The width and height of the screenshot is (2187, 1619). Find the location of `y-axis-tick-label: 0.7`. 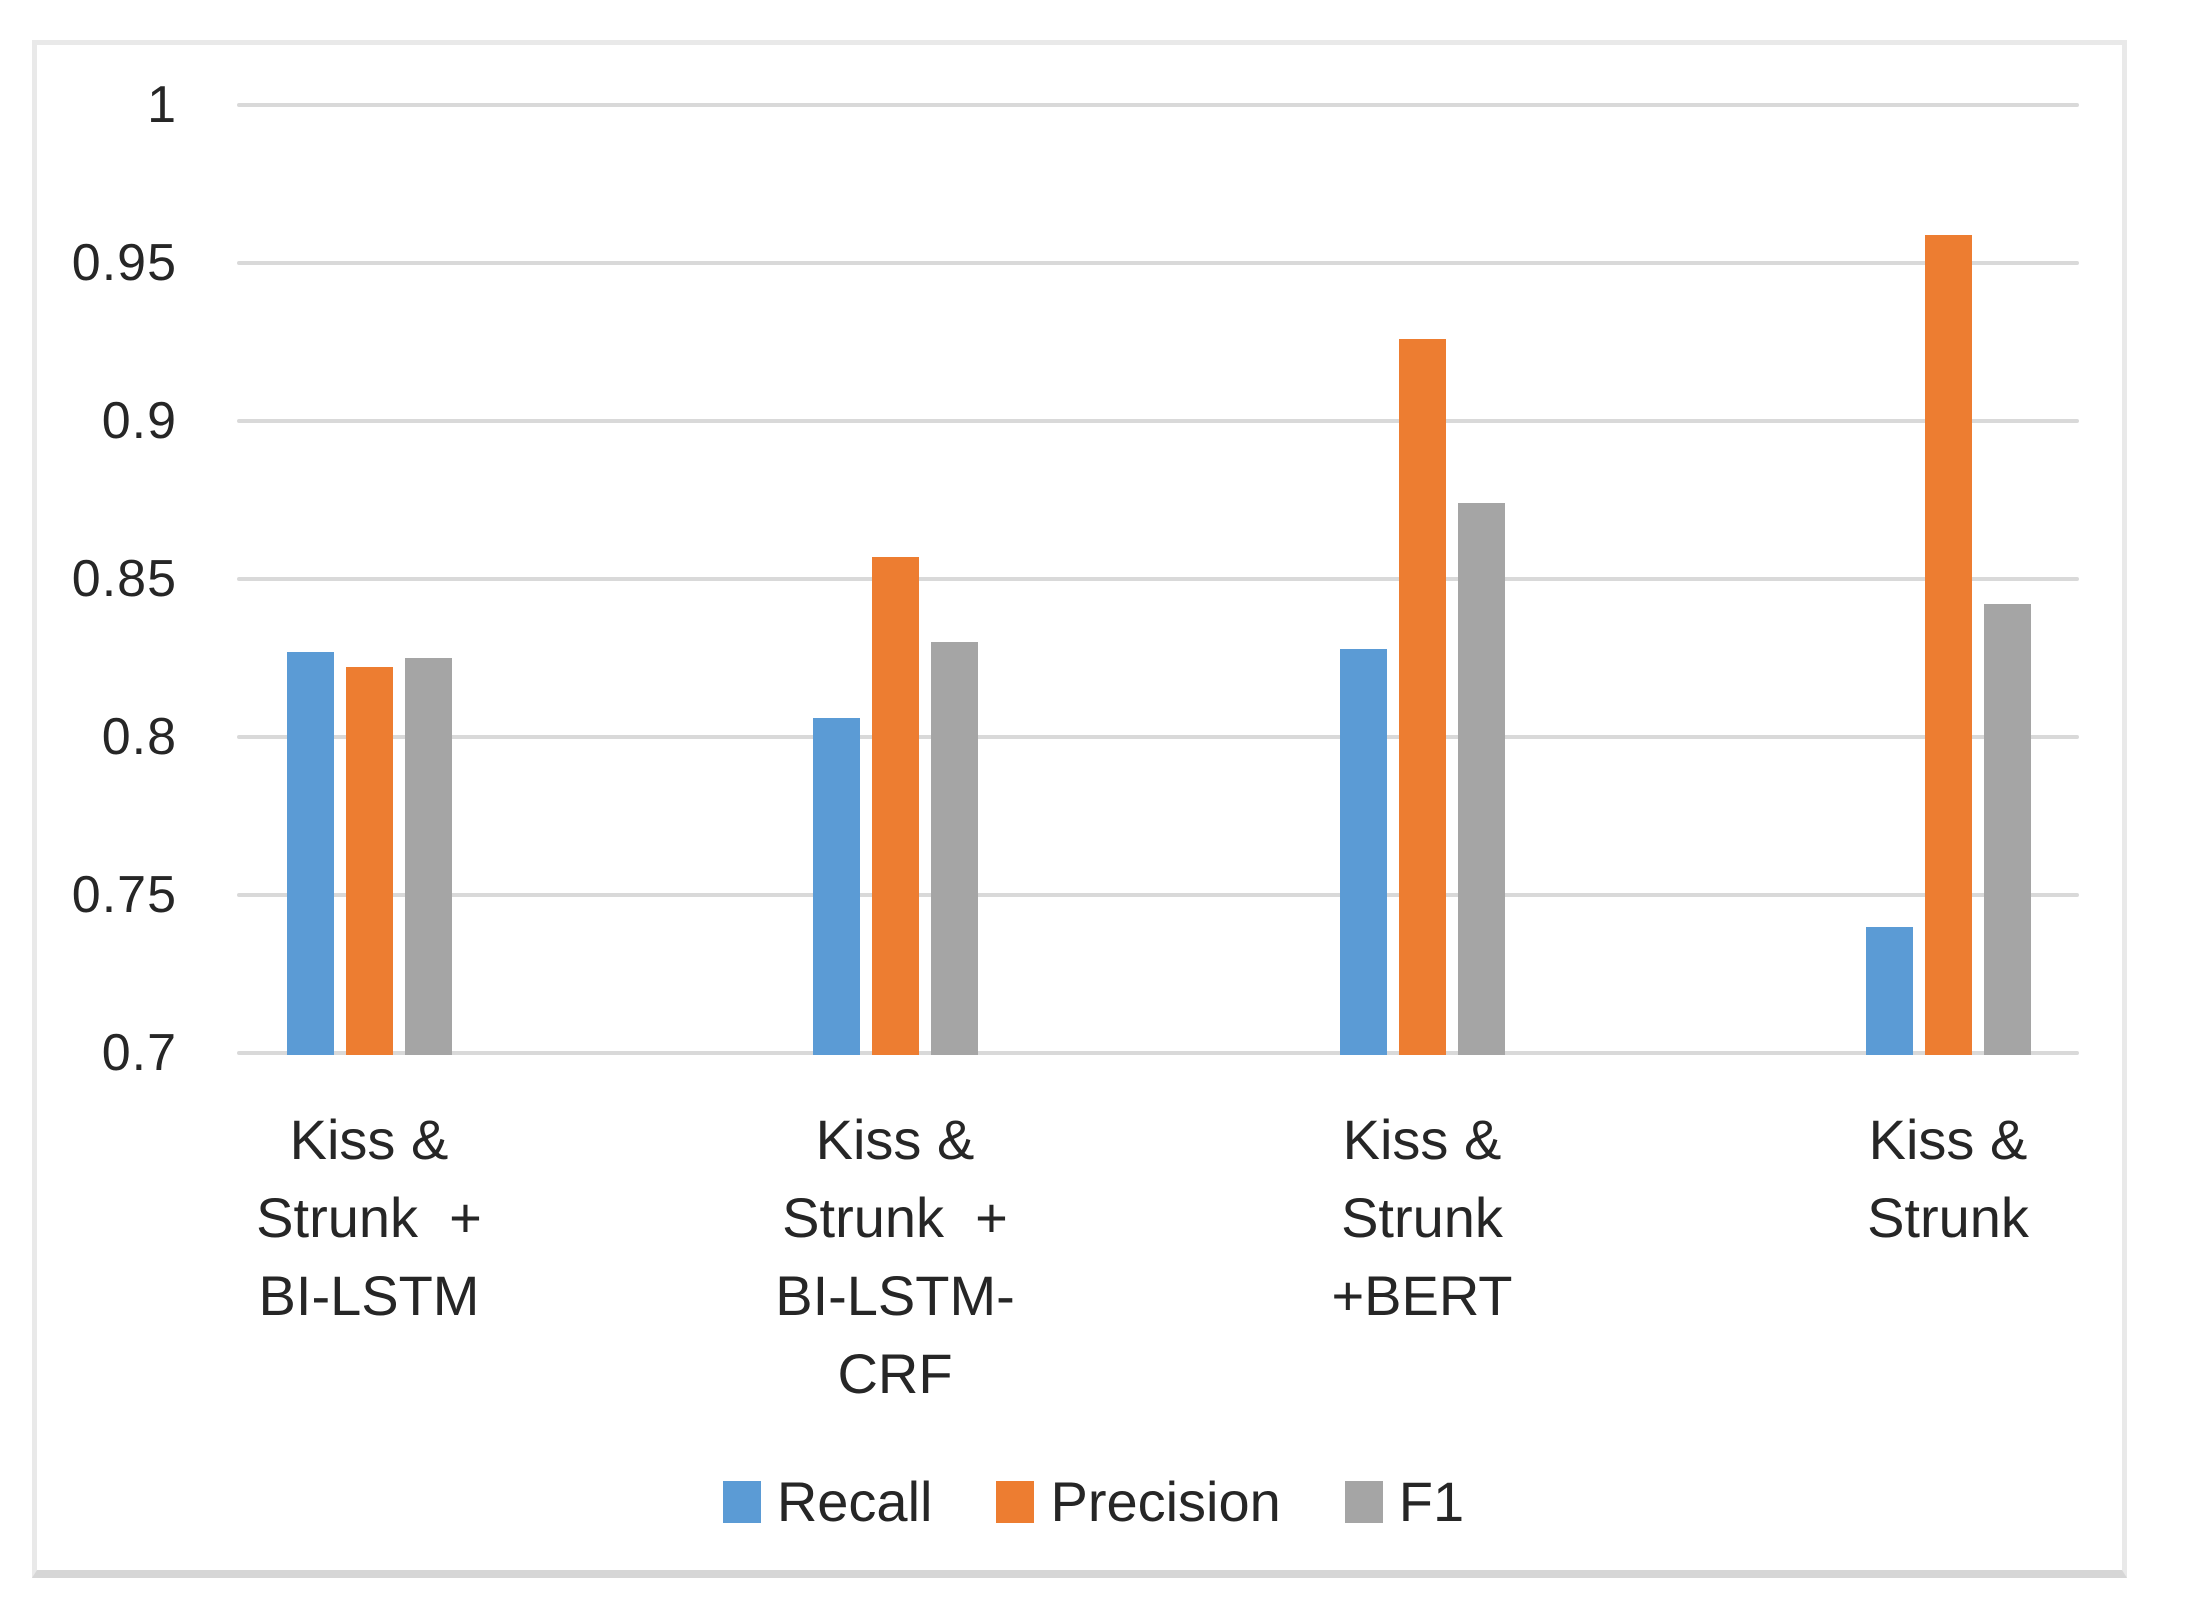

y-axis-tick-label: 0.7 is located at coordinates (139, 1053).